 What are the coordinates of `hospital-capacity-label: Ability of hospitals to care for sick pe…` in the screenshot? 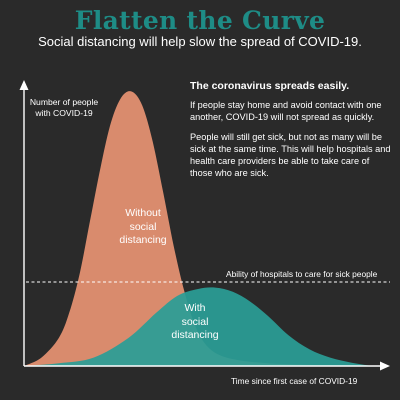 It's located at (302, 274).